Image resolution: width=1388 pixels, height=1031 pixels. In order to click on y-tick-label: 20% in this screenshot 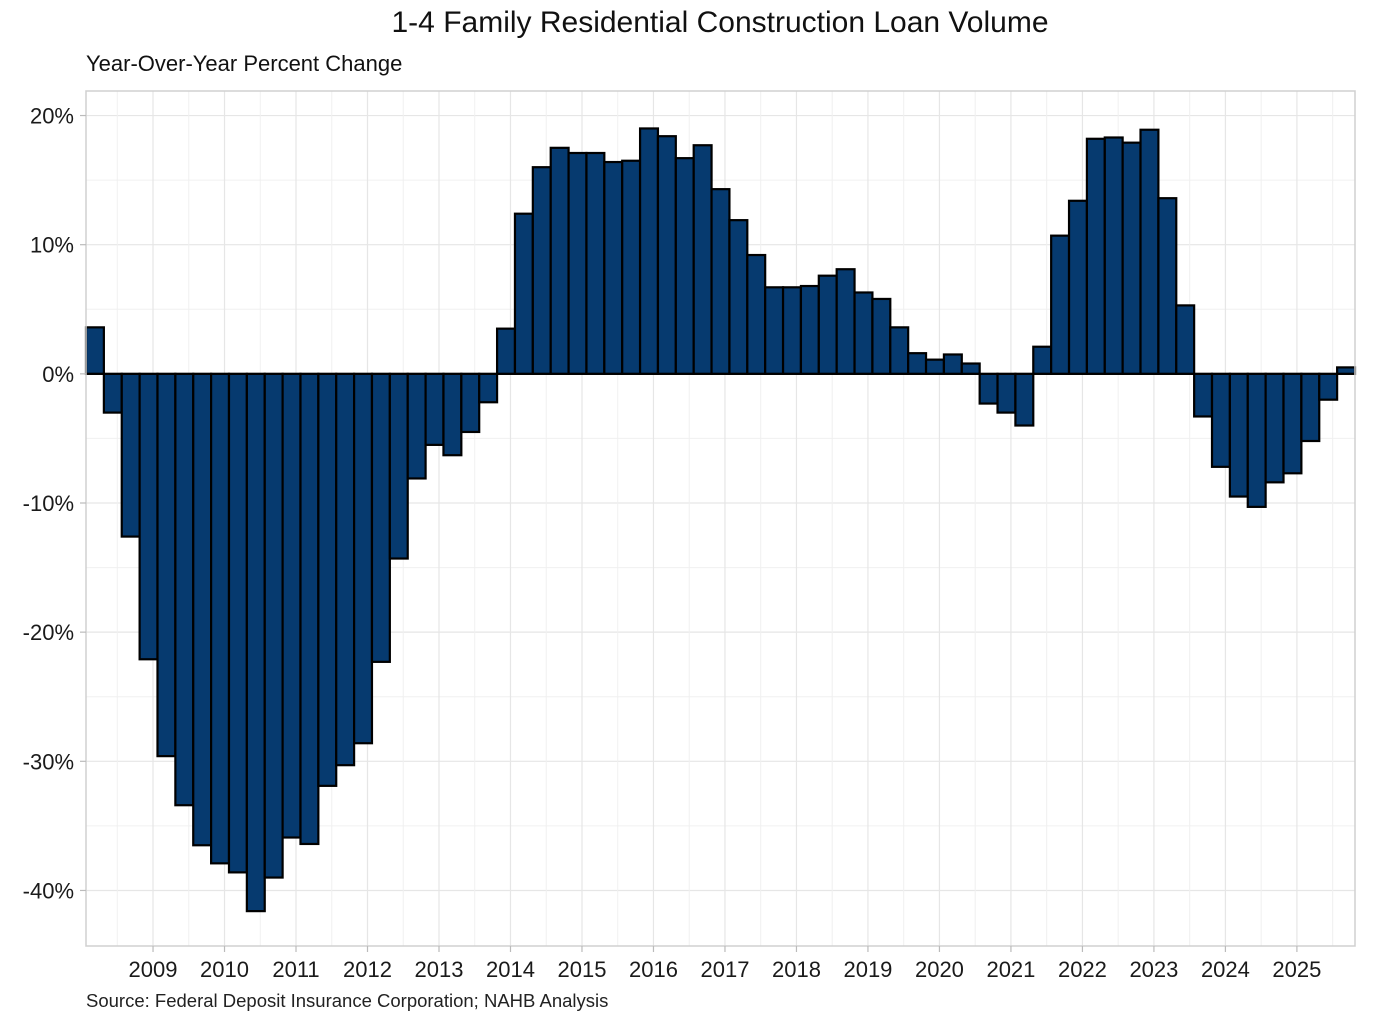, I will do `click(52, 116)`.